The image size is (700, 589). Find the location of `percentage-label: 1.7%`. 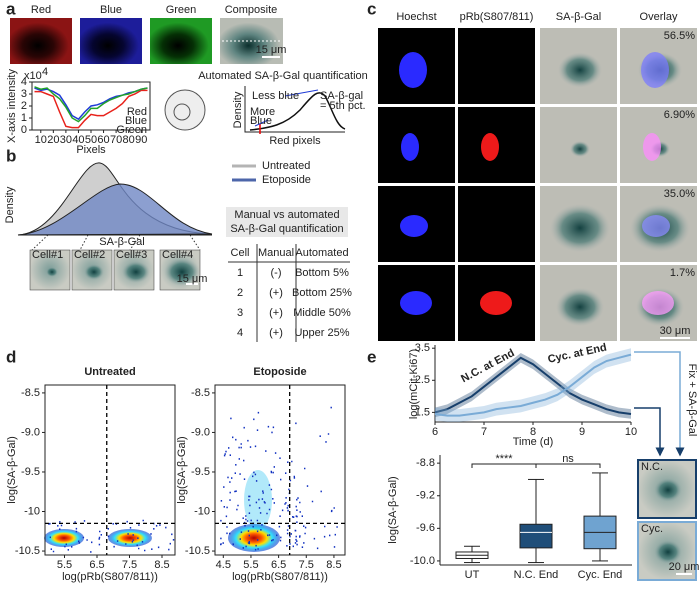

percentage-label: 1.7% is located at coordinates (682, 273).